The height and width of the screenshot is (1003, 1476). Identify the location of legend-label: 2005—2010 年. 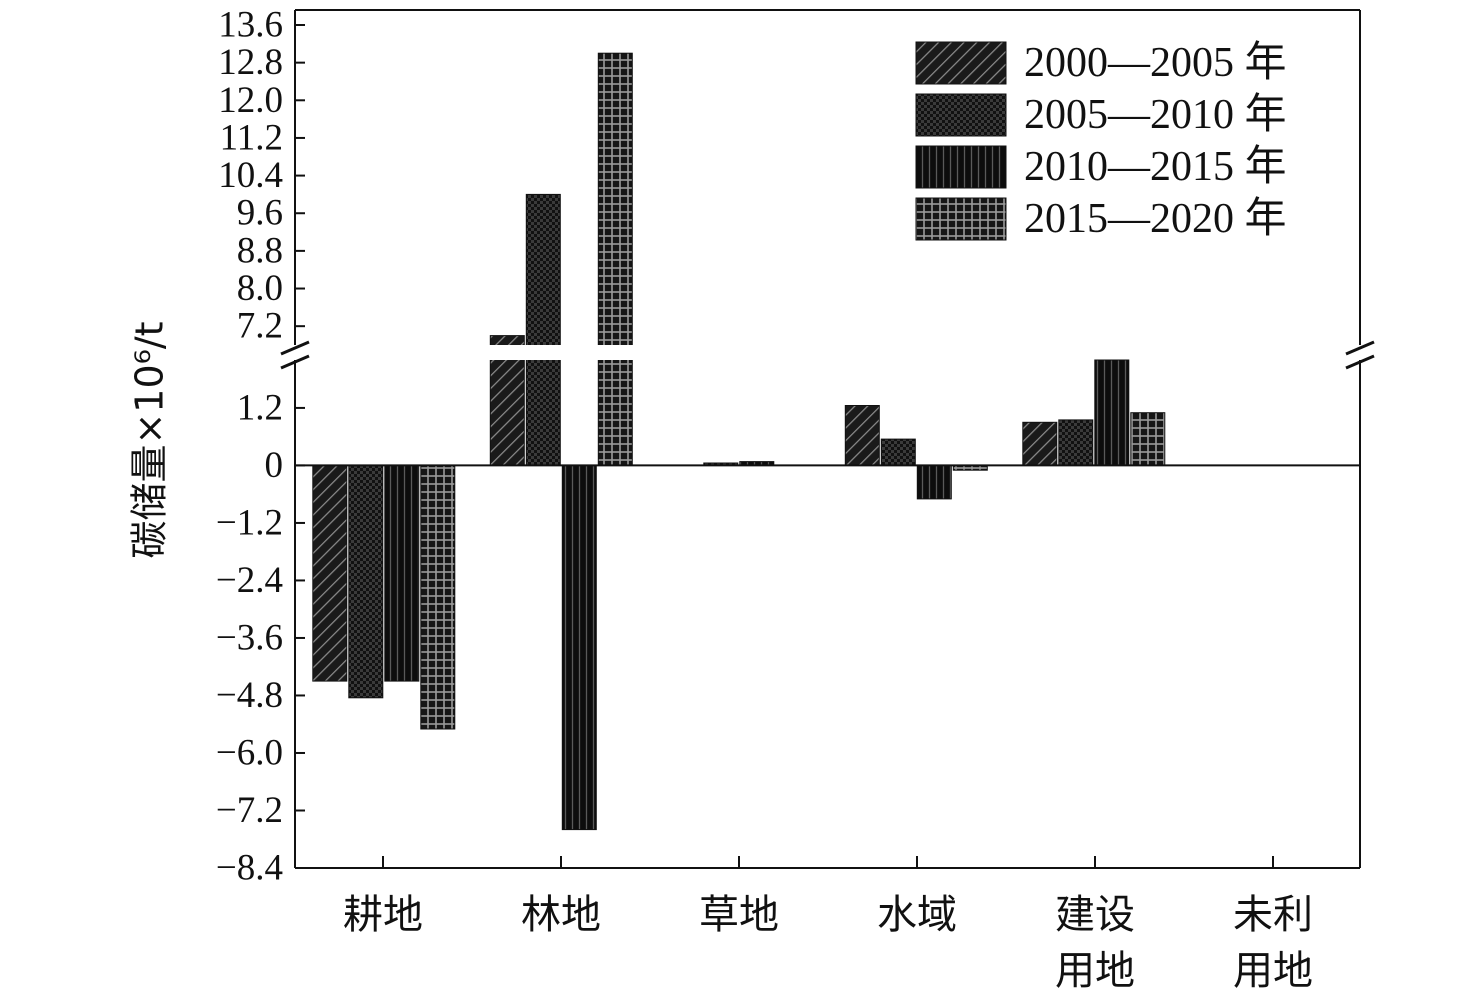
(1155, 114).